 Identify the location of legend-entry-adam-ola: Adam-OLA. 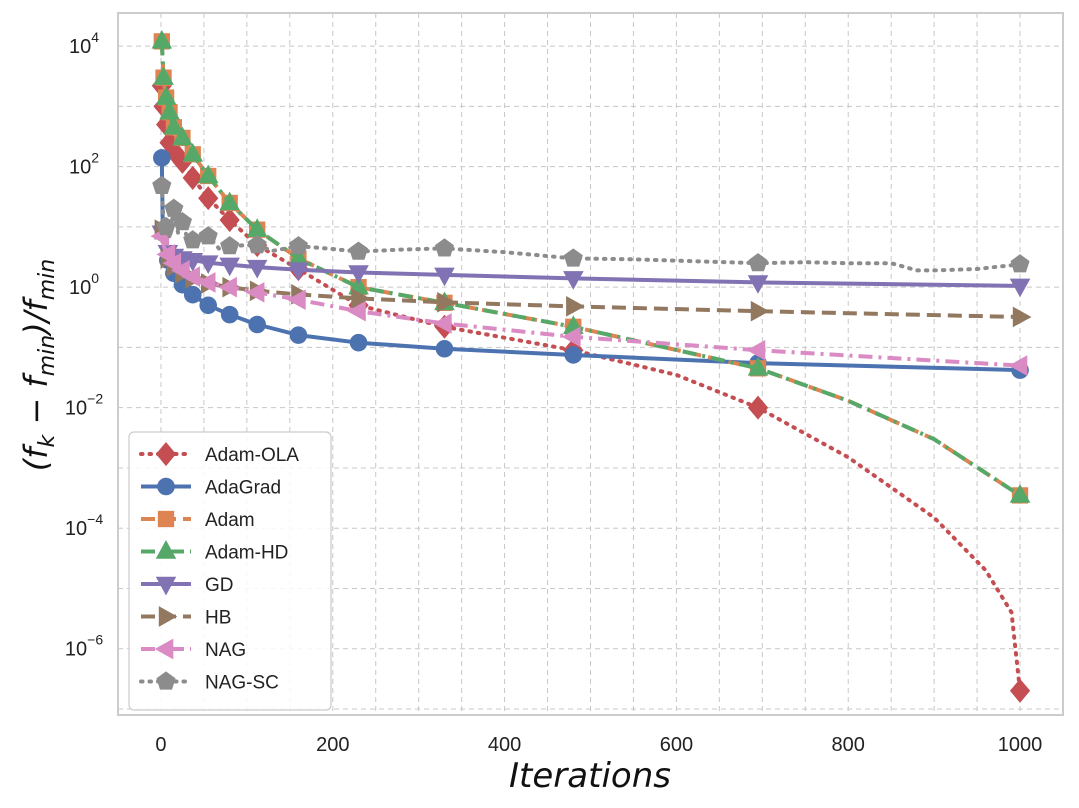
(219, 454).